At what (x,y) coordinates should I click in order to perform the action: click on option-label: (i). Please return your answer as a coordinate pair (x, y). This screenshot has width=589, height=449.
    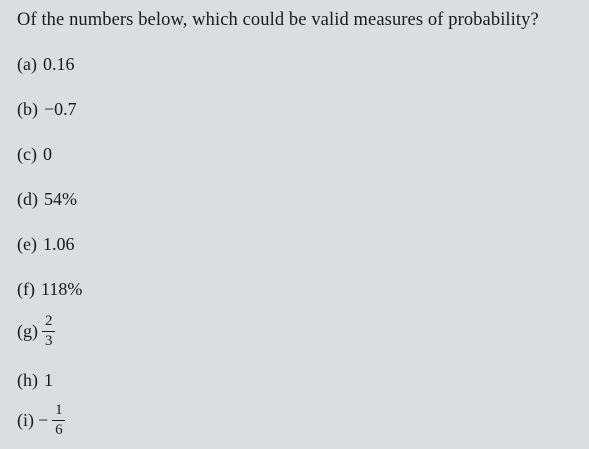
    Looking at the image, I should click on (25, 420).